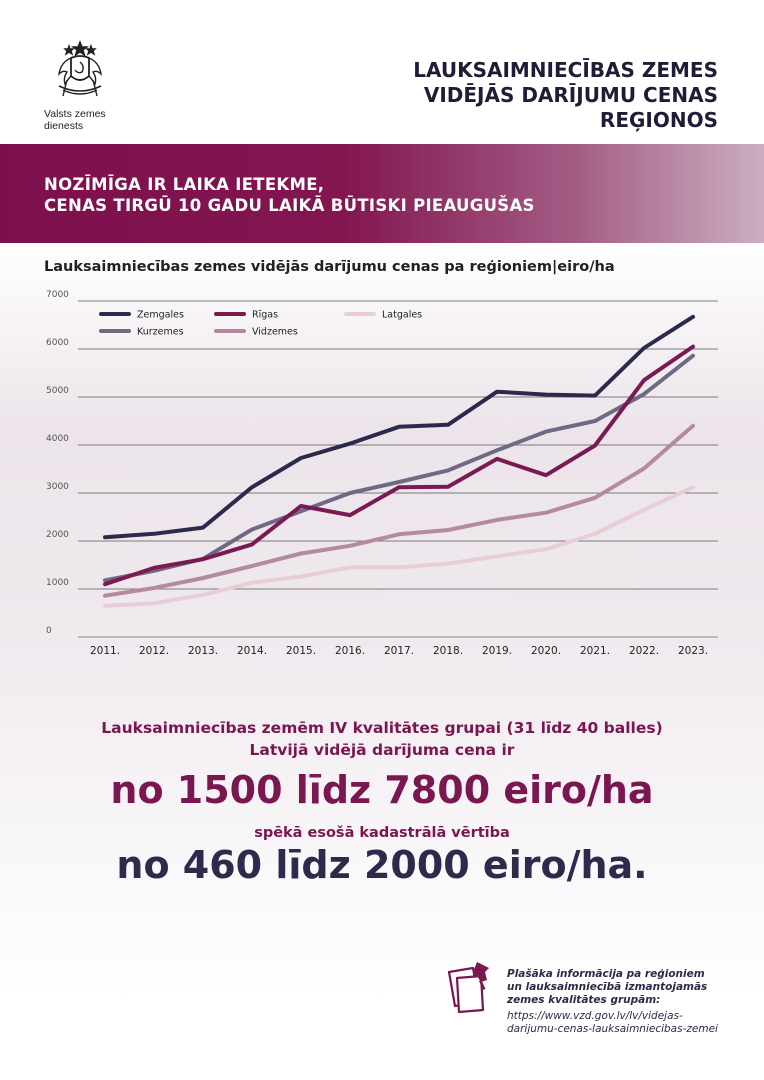 The image size is (764, 1080). Describe the element at coordinates (75, 114) in the screenshot. I see `logo-text-line: Valsts zemes` at that location.